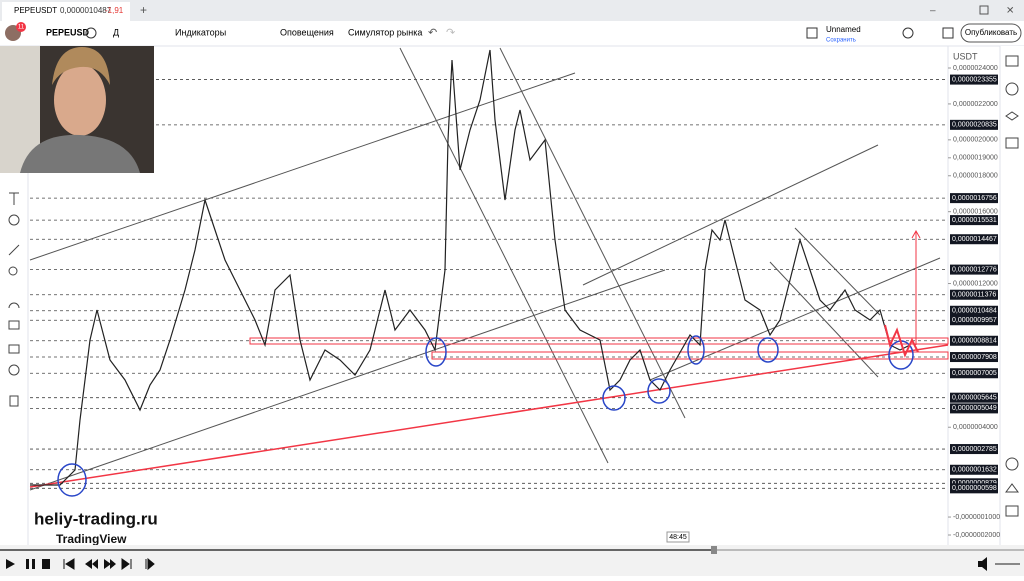 Image resolution: width=1024 pixels, height=581 pixels. What do you see at coordinates (69, 564) in the screenshot?
I see `prev-button` at bounding box center [69, 564].